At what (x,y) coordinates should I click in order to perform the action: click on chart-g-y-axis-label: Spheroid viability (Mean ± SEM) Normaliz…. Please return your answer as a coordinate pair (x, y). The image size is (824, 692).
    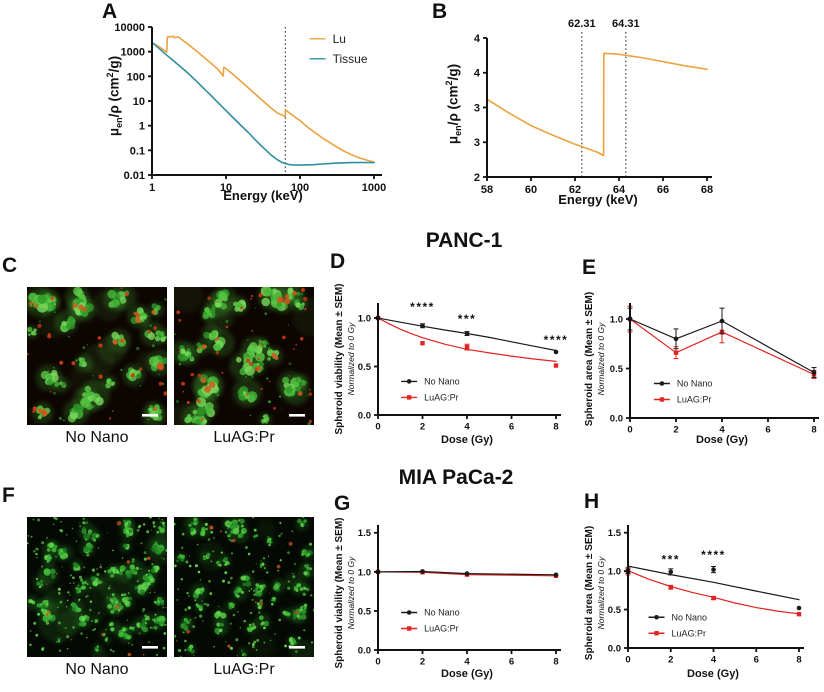
    Looking at the image, I should click on (345, 593).